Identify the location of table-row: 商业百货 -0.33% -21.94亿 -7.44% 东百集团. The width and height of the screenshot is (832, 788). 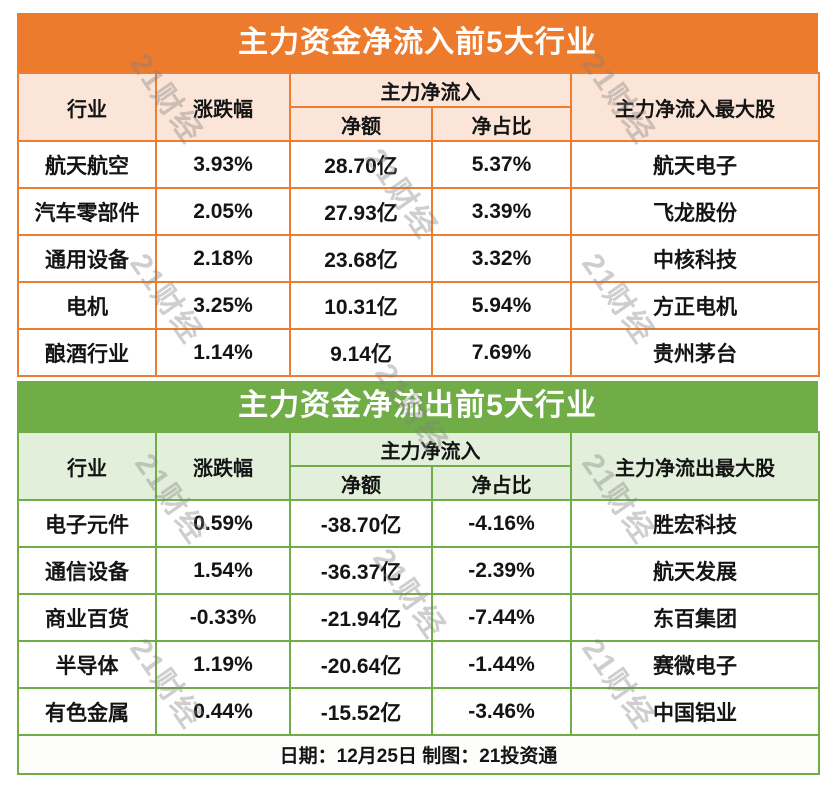
(418, 617).